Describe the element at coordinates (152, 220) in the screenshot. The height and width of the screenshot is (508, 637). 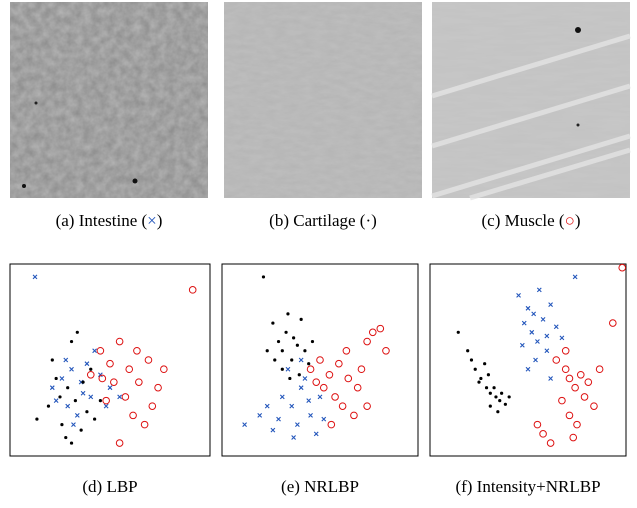
I see `caption-part: ×` at that location.